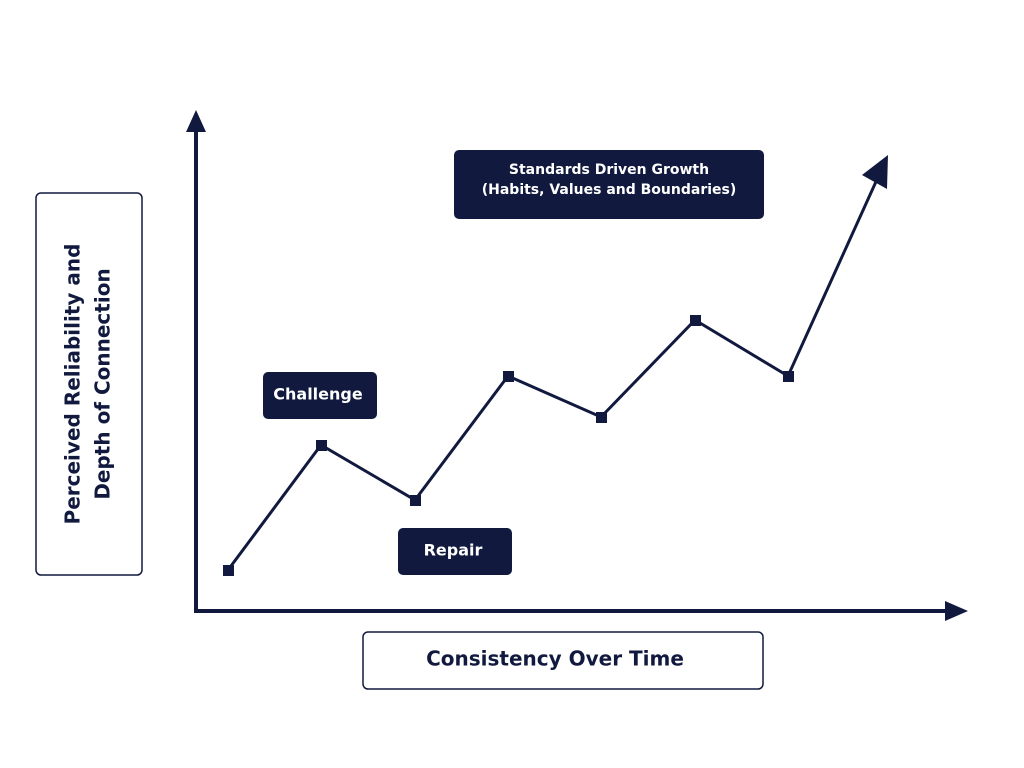 The height and width of the screenshot is (768, 1024). I want to click on y-label-line: Depth of Connection, so click(103, 383).